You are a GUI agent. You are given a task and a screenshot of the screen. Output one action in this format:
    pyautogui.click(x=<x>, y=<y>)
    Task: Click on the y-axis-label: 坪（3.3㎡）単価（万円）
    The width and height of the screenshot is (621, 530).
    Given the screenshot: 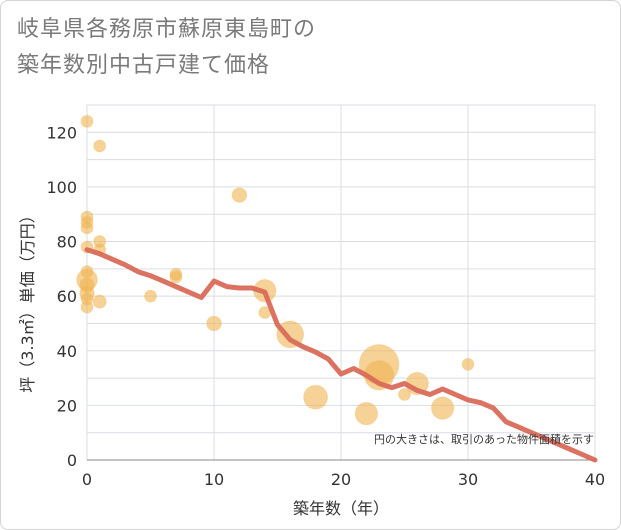 What is the action you would take?
    pyautogui.click(x=27, y=299)
    